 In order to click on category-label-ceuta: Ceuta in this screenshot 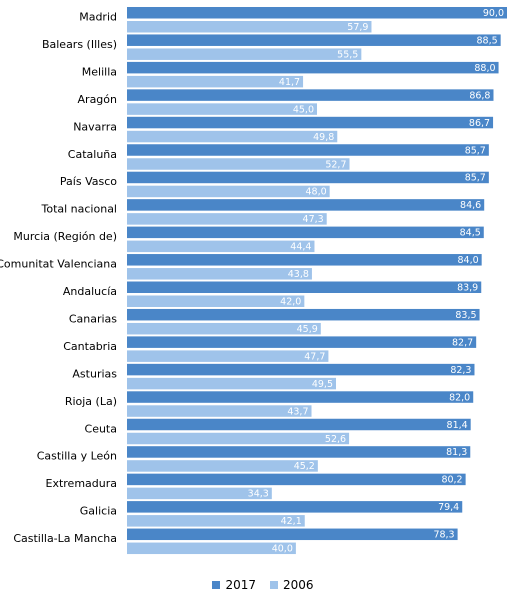, I will do `click(101, 428)`.